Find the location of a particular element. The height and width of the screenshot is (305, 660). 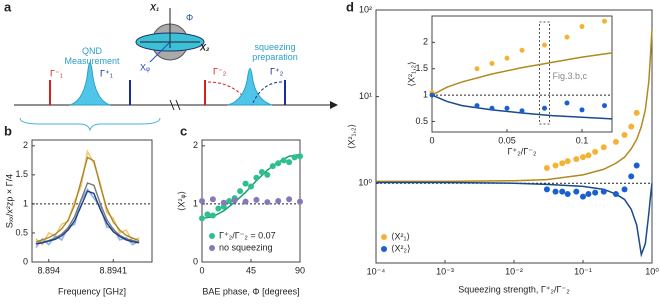

y-tick-label: 10⁰ is located at coordinates (365, 183).